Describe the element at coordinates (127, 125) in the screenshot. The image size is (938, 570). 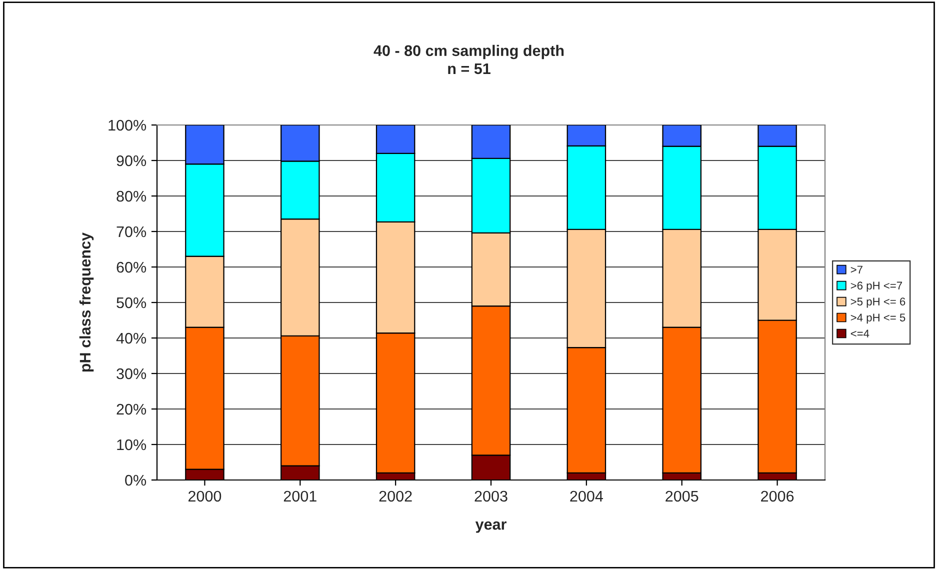
I see `y-tick-label: 100%` at that location.